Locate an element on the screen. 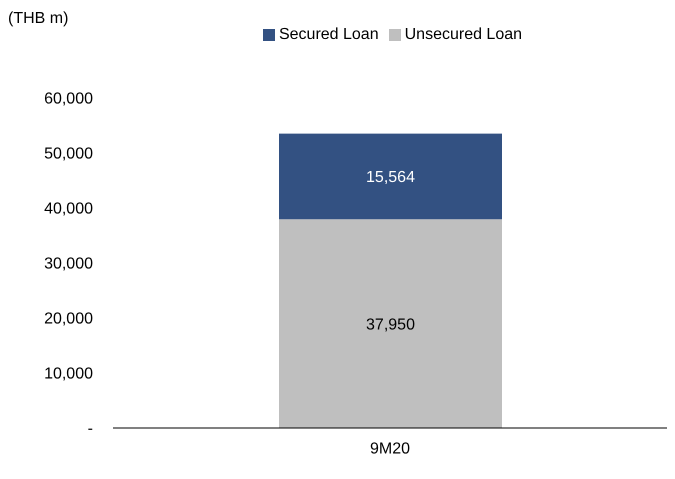 This screenshot has height=479, width=675. y-tick-label: 10,000 is located at coordinates (69, 374).